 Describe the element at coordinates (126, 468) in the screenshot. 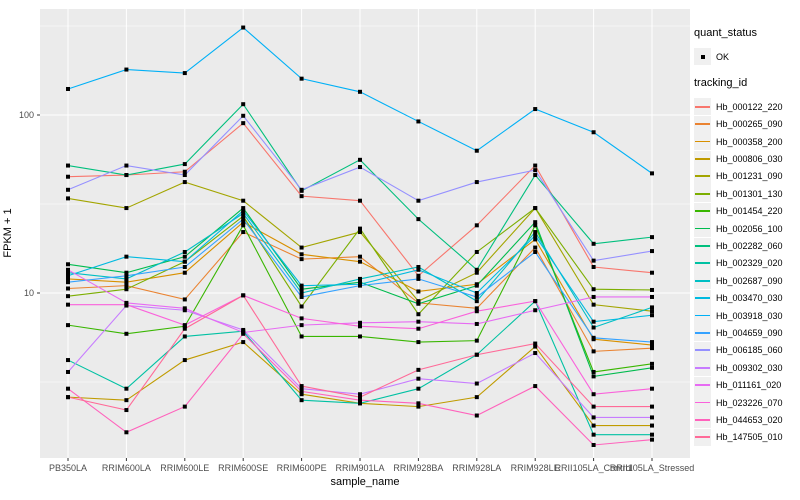

I see `x-tick-label: RRIM600LA` at that location.